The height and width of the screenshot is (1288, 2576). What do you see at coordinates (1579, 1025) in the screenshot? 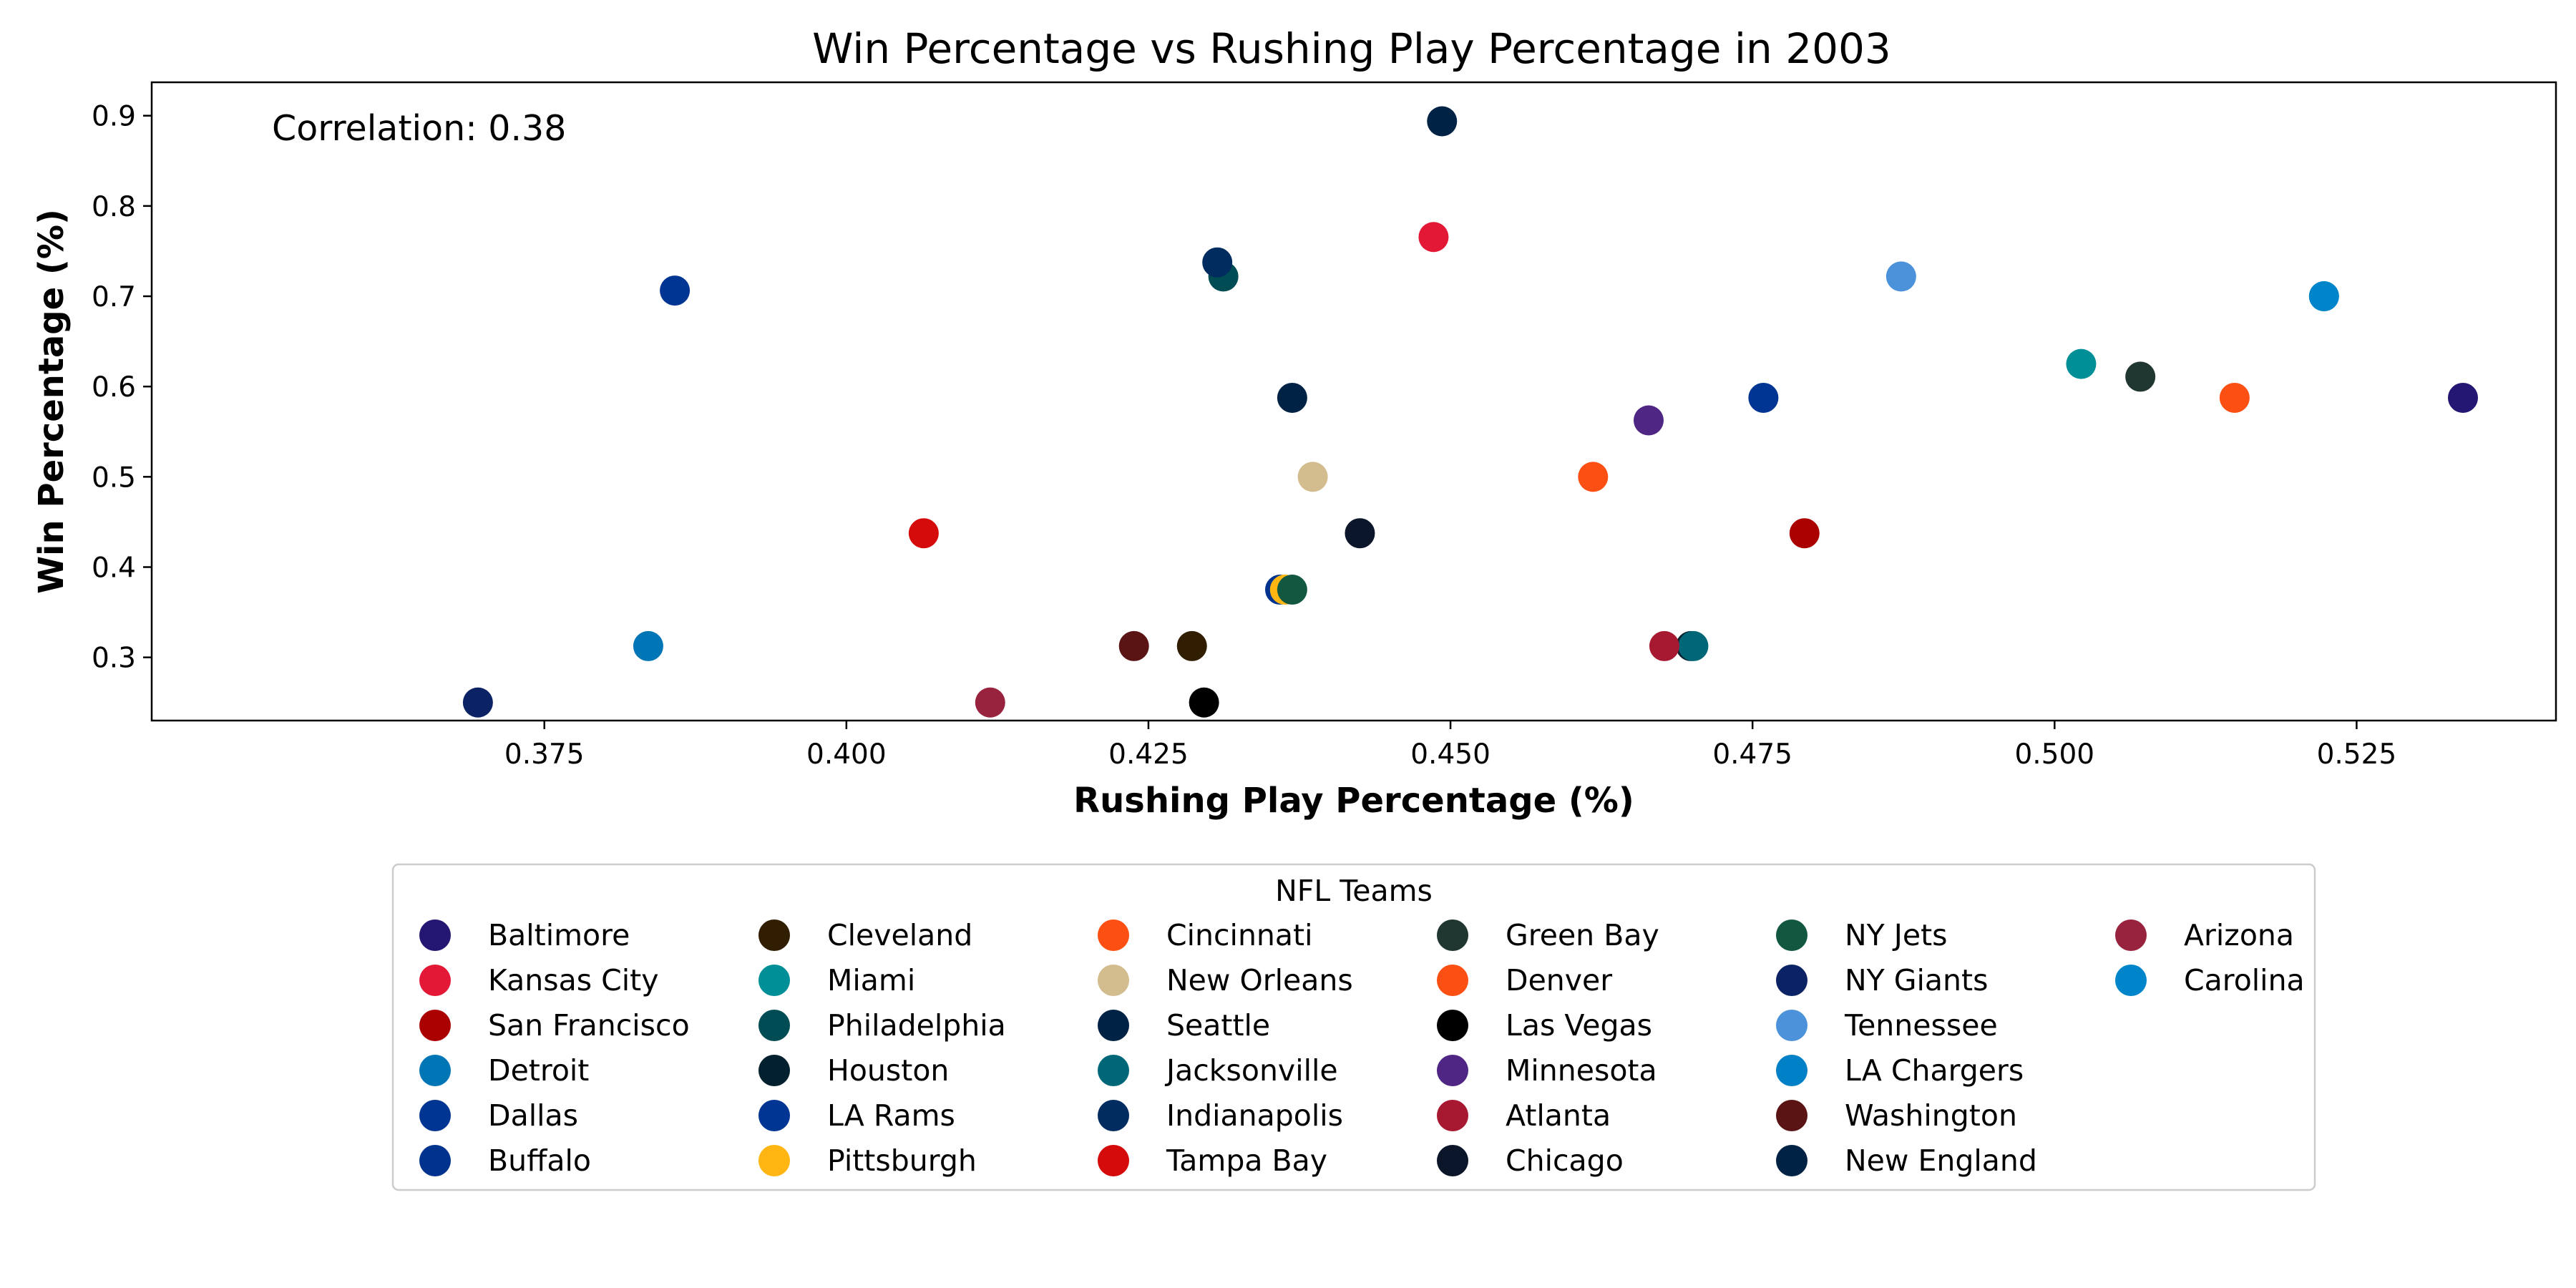
I see `legend-label: Las Vegas` at bounding box center [1579, 1025].